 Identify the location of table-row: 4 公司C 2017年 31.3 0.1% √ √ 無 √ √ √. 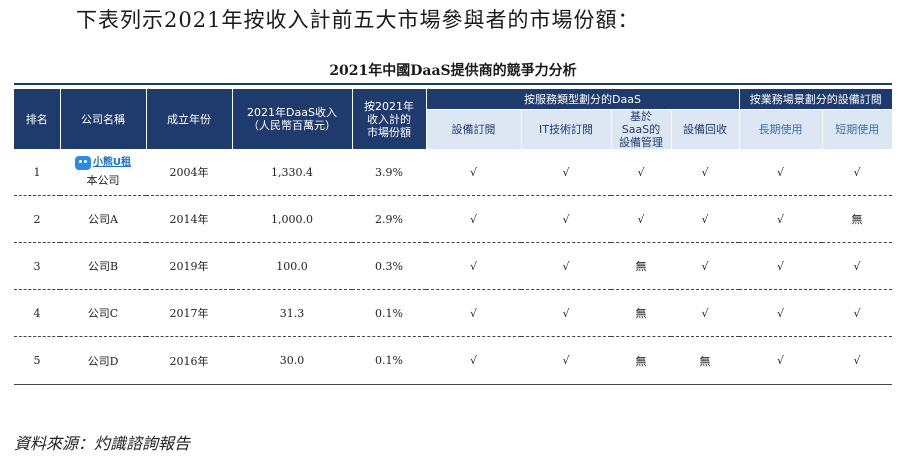
(453, 313).